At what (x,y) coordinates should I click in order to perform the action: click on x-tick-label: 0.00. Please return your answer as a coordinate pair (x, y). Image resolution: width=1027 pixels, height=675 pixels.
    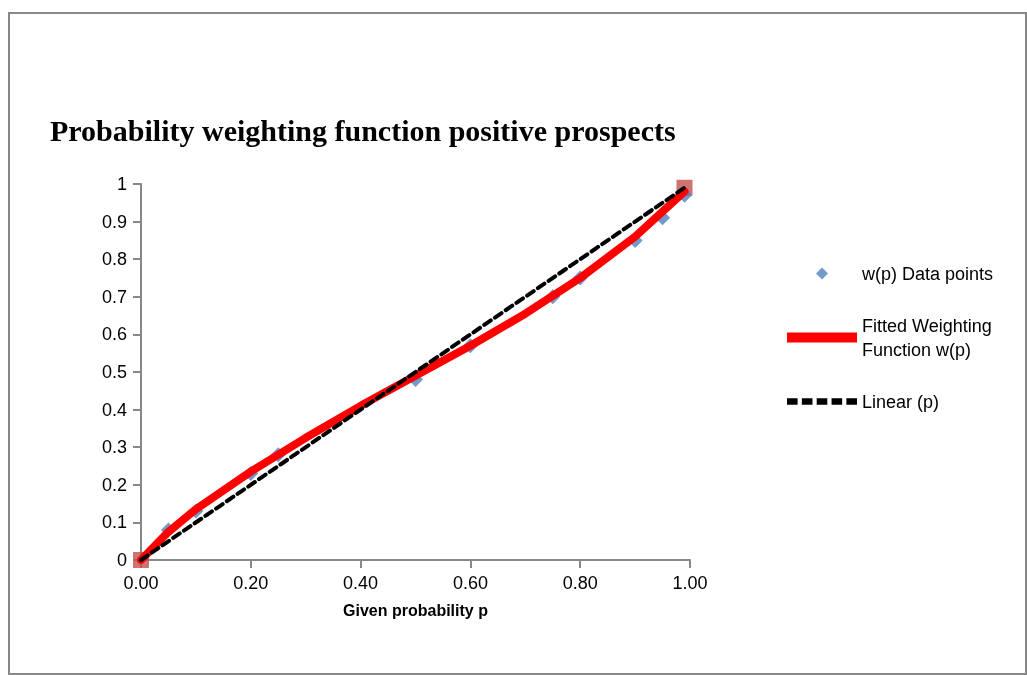
    Looking at the image, I should click on (141, 583).